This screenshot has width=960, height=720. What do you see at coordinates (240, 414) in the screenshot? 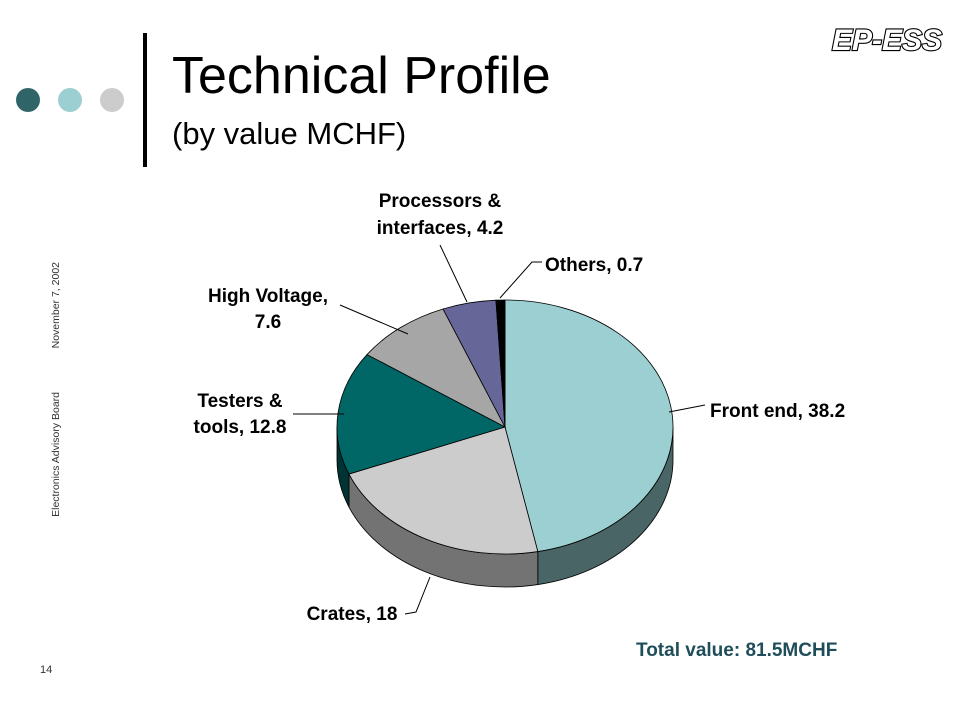
I see `slice-label-2: Testers & tools, 12.8` at bounding box center [240, 414].